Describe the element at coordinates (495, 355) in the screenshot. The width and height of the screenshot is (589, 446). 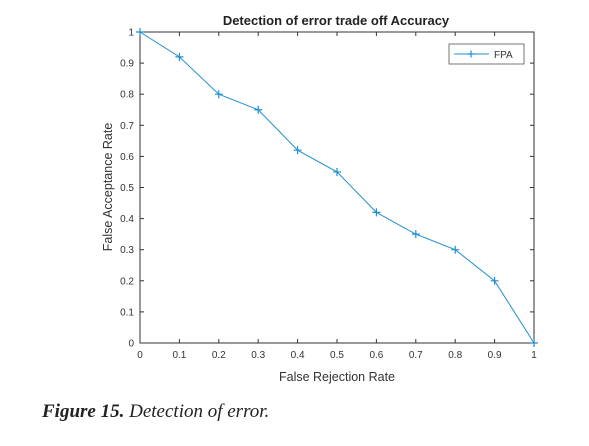
I see `x-tick-label: 0.9` at that location.